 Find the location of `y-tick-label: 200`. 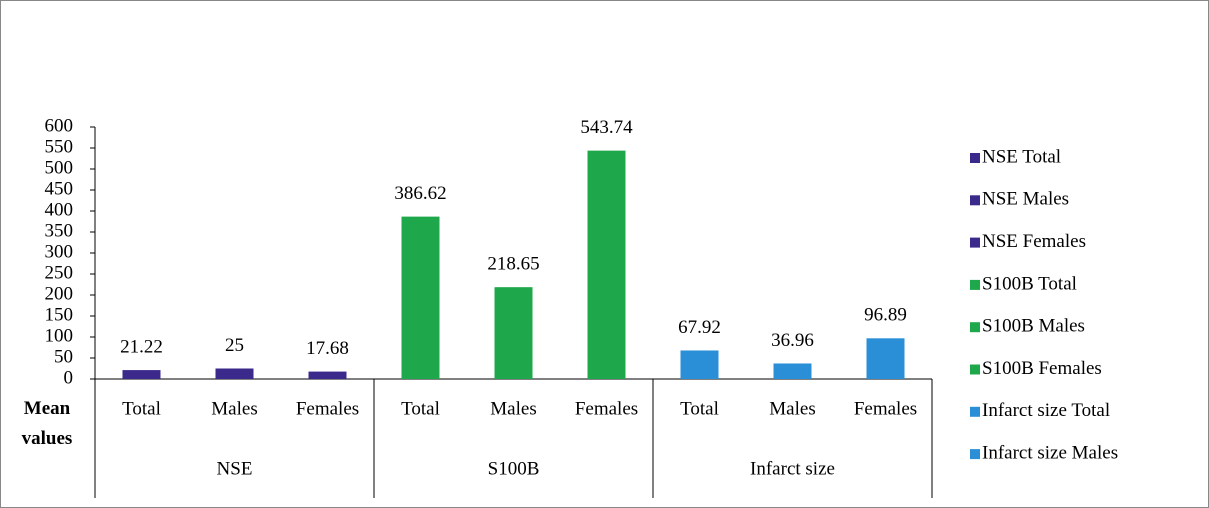

y-tick-label: 200 is located at coordinates (59, 293).